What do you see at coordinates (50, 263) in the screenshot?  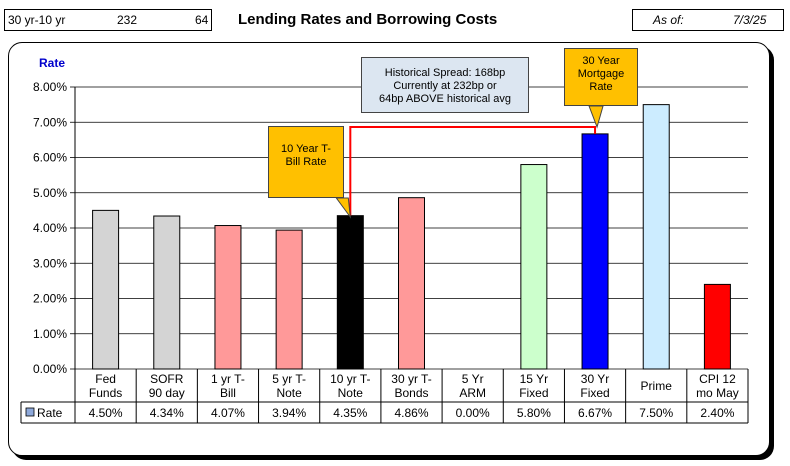 I see `y-tick-label: 3.00%` at bounding box center [50, 263].